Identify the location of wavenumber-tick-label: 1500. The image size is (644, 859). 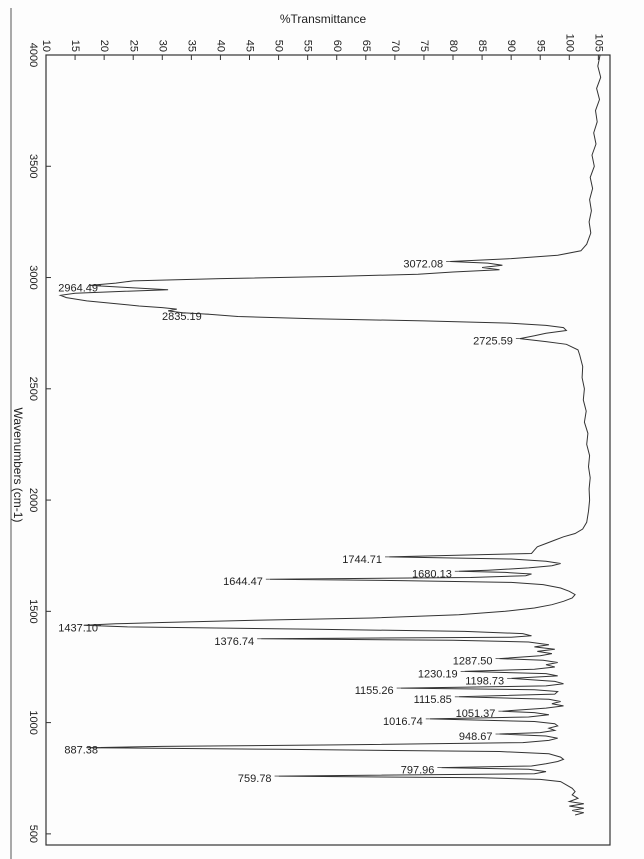
(33, 611).